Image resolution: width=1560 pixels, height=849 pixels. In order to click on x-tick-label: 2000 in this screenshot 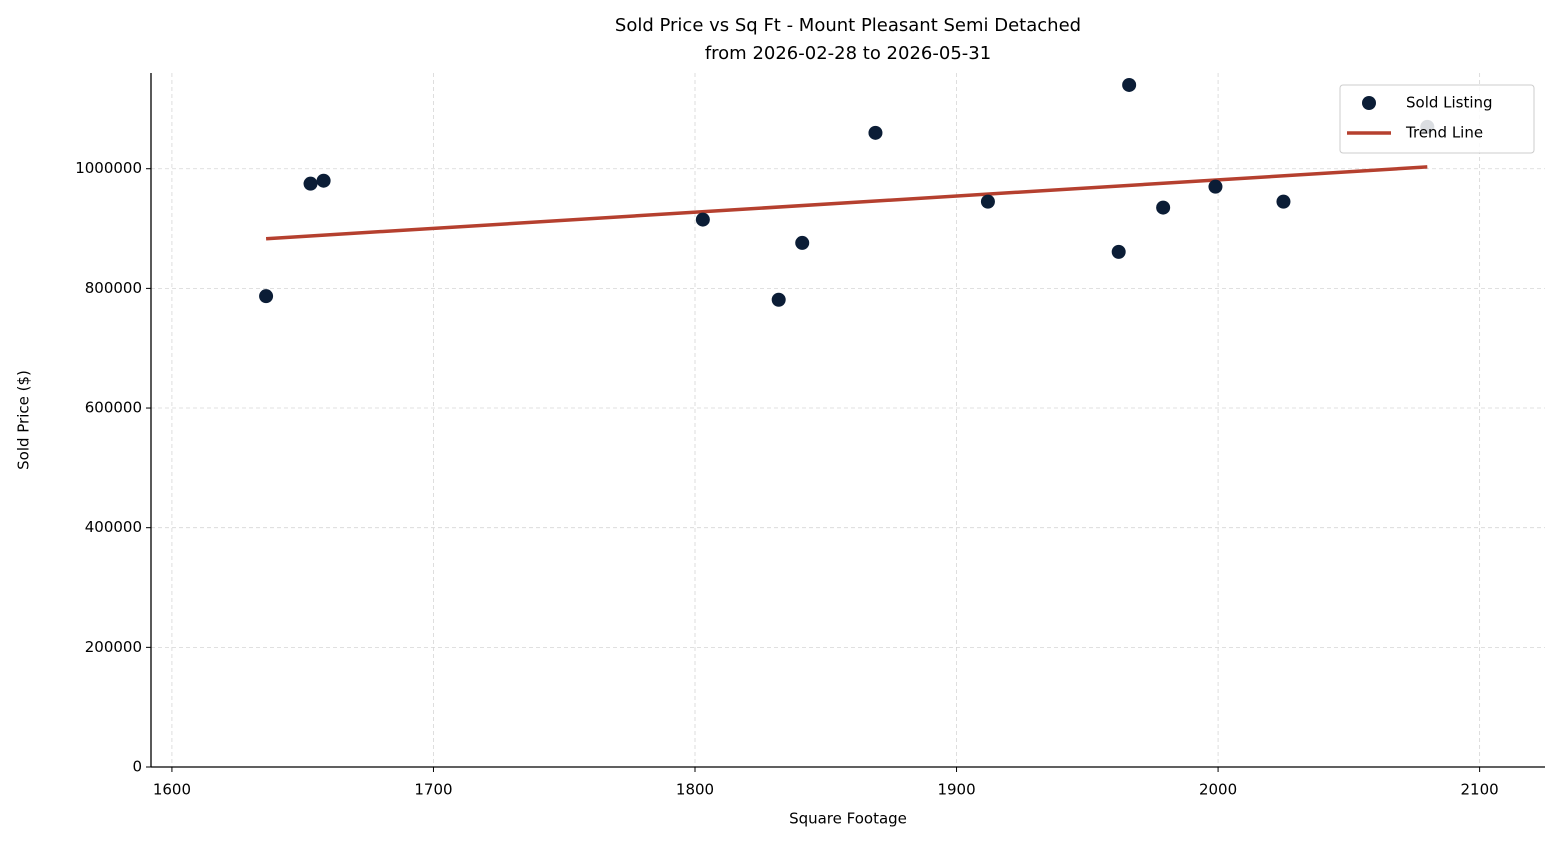, I will do `click(1218, 790)`.